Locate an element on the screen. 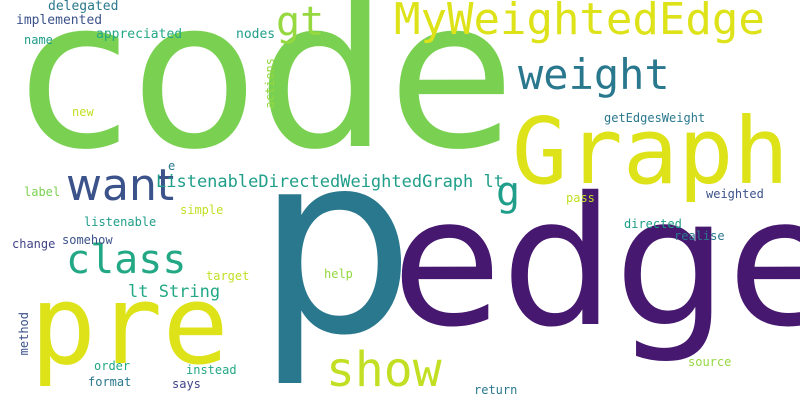  word-weighted: weighted is located at coordinates (735, 194).